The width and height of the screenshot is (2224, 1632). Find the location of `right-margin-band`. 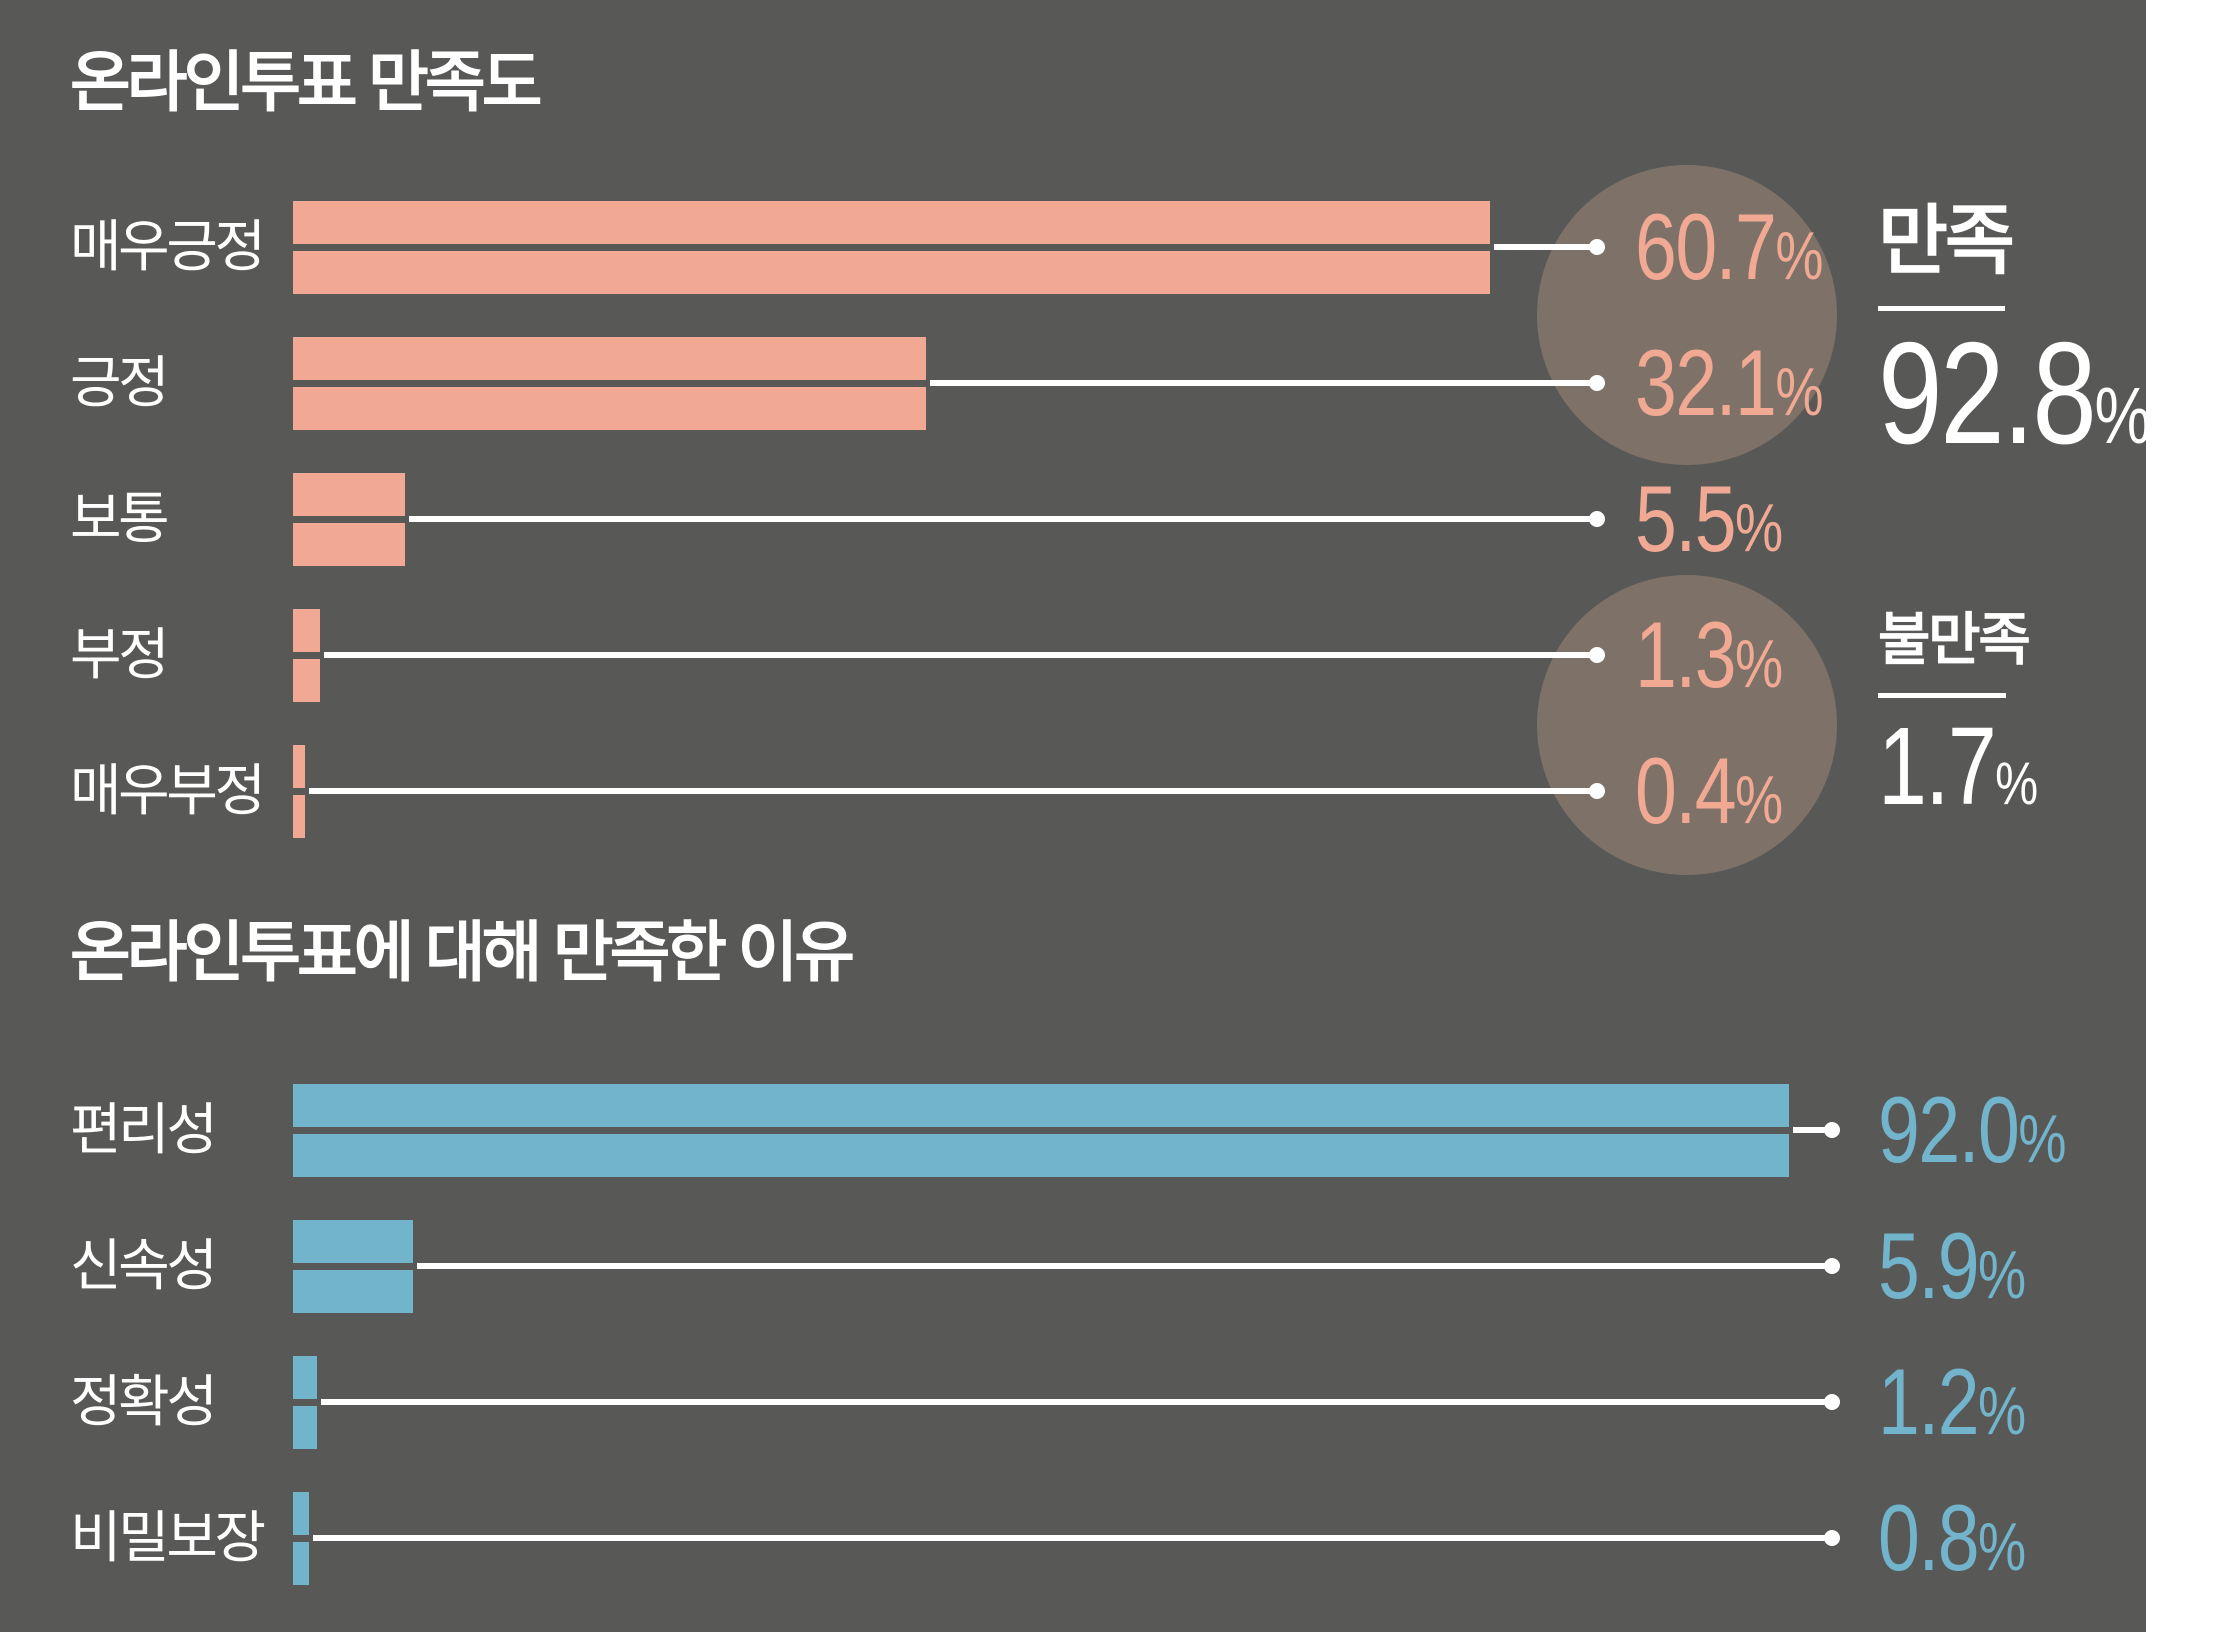

right-margin-band is located at coordinates (2185, 816).